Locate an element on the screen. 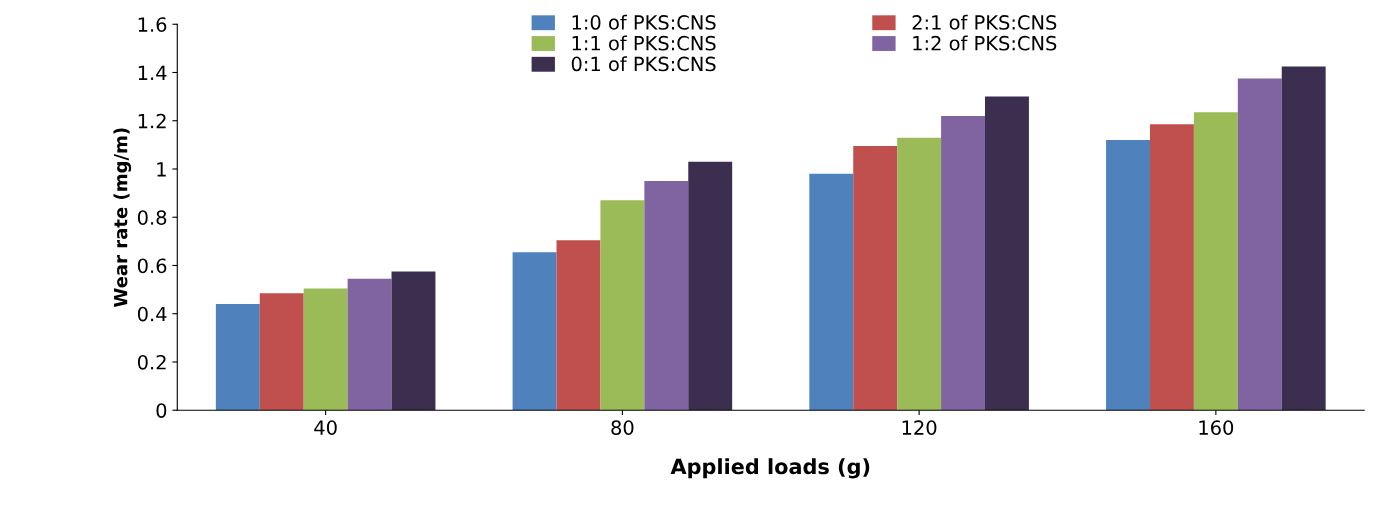 This screenshot has width=1385, height=516. x-tick-label: 80 is located at coordinates (622, 427).